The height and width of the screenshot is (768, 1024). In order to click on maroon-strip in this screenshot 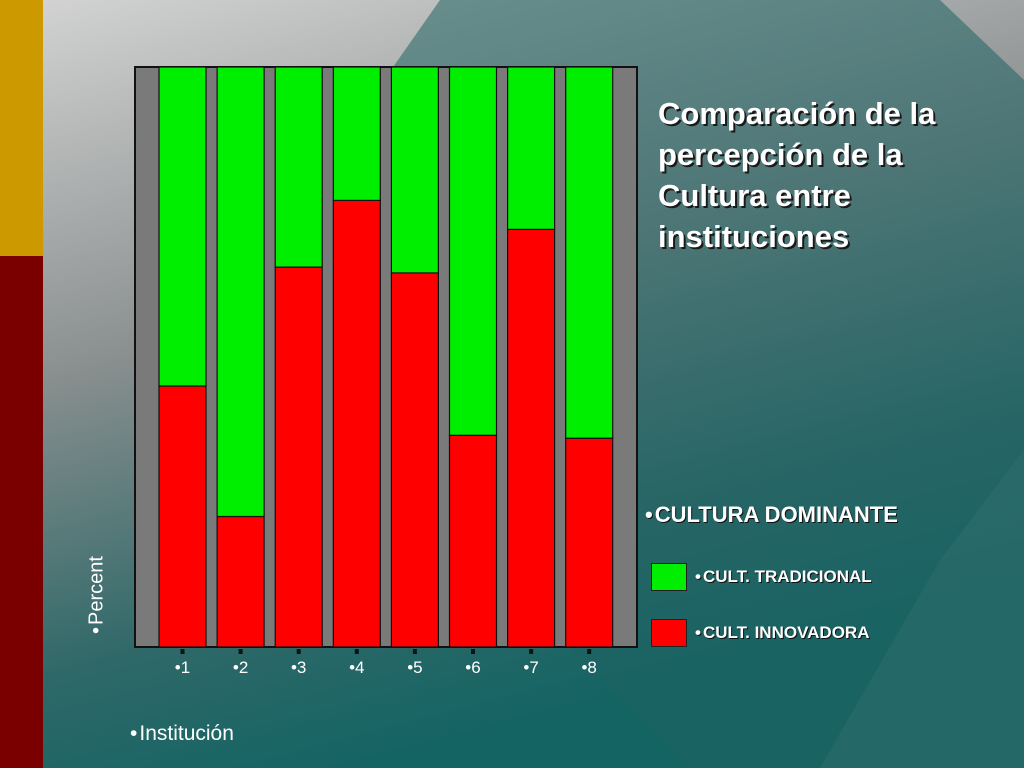, I will do `click(21, 512)`.